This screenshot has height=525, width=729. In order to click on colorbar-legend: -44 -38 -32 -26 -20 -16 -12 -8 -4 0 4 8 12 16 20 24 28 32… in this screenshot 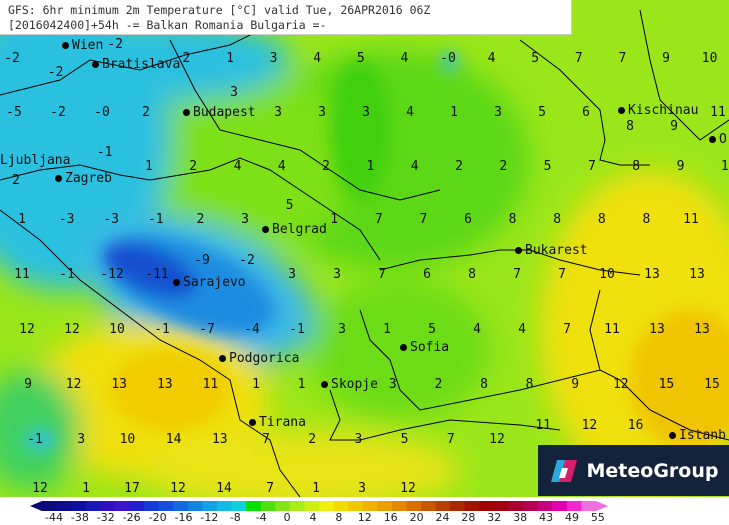, I will do `click(364, 511)`.